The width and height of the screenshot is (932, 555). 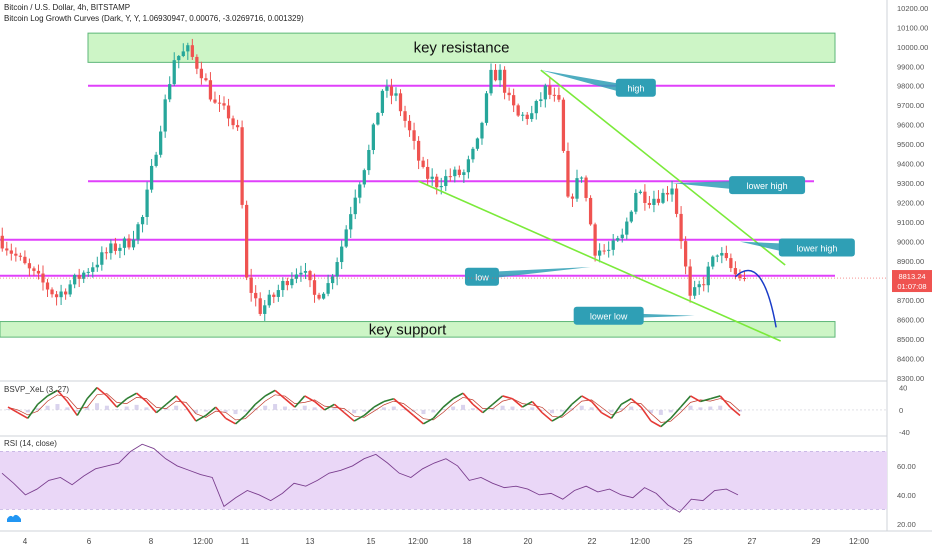 I want to click on bsvp-pane: 40 0 -40, so click(x=455, y=410).